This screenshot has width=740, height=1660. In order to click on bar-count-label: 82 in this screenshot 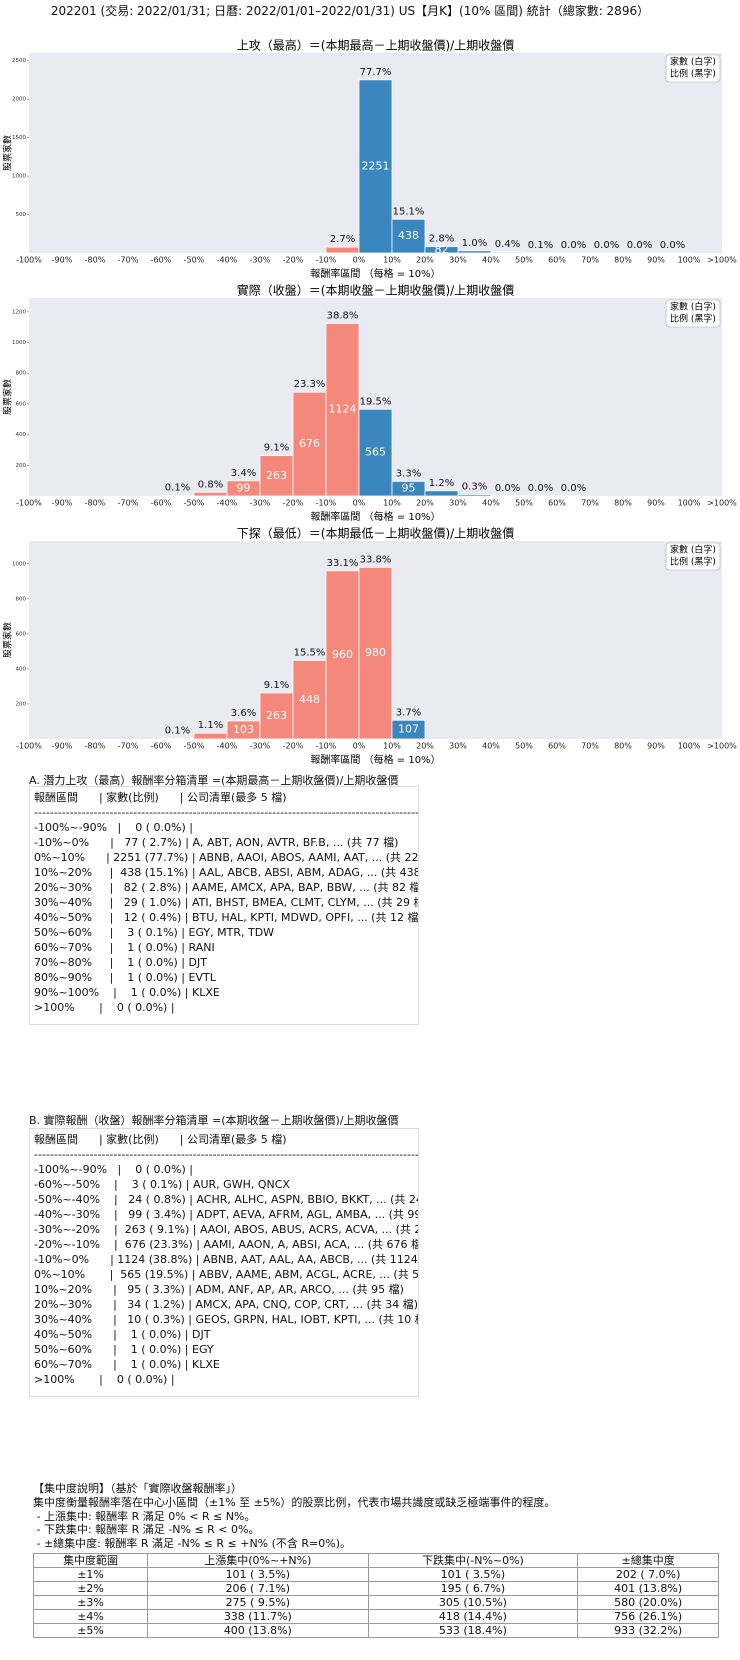, I will do `click(442, 249)`.